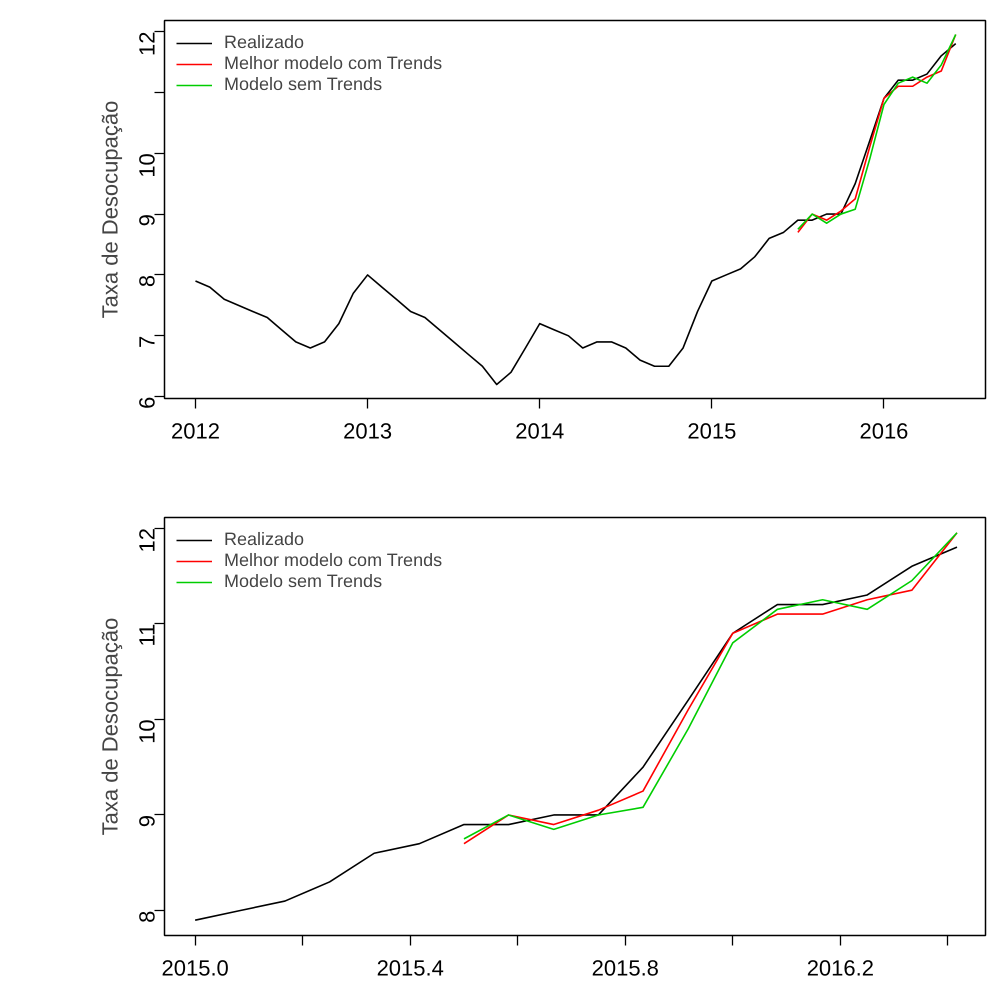  I want to click on y-tick-label: 11, so click(147, 635).